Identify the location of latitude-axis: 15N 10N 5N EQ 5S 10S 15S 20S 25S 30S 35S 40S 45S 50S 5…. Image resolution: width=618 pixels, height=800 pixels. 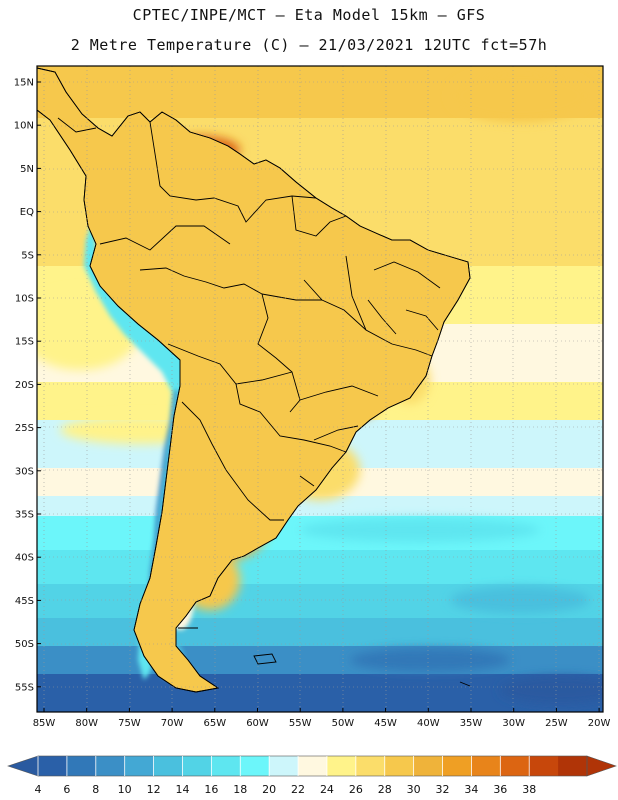
(27, 385).